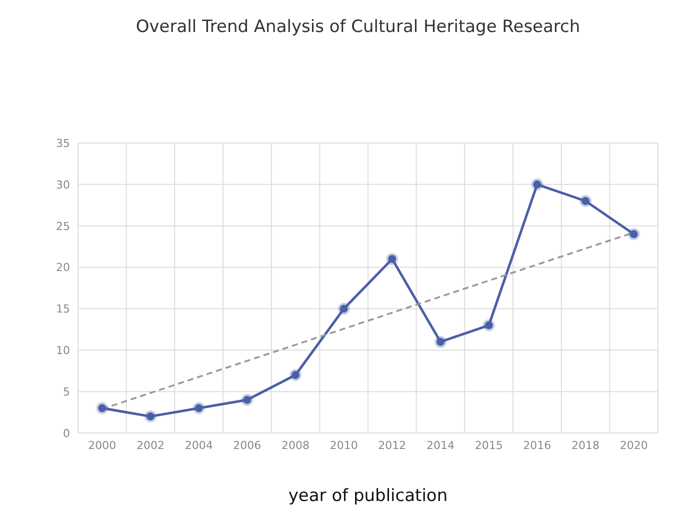 Image resolution: width=694 pixels, height=525 pixels. Describe the element at coordinates (247, 445) in the screenshot. I see `x-tick-label: 2006` at that location.